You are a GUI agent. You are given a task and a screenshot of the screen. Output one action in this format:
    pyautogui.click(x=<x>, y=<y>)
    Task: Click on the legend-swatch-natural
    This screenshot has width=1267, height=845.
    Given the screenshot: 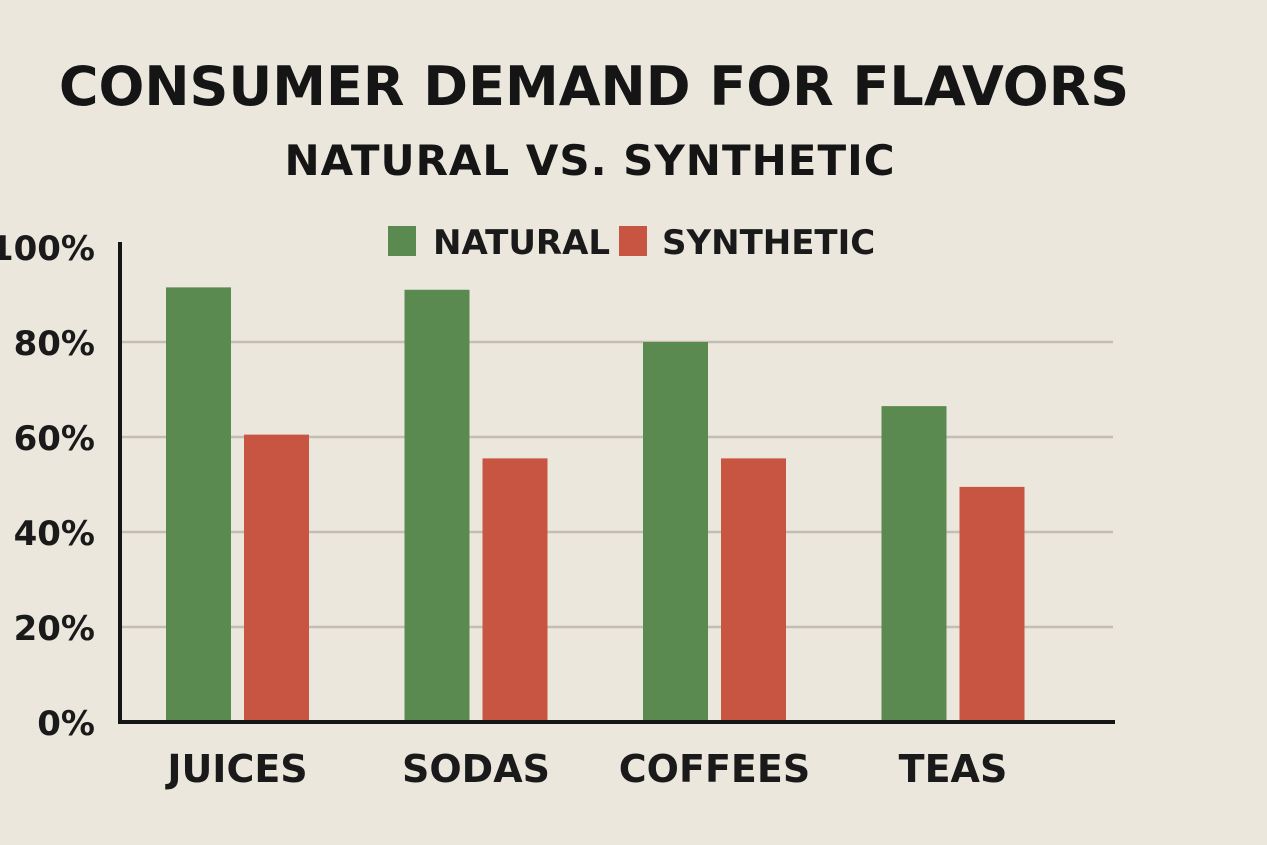 What is the action you would take?
    pyautogui.click(x=402, y=241)
    